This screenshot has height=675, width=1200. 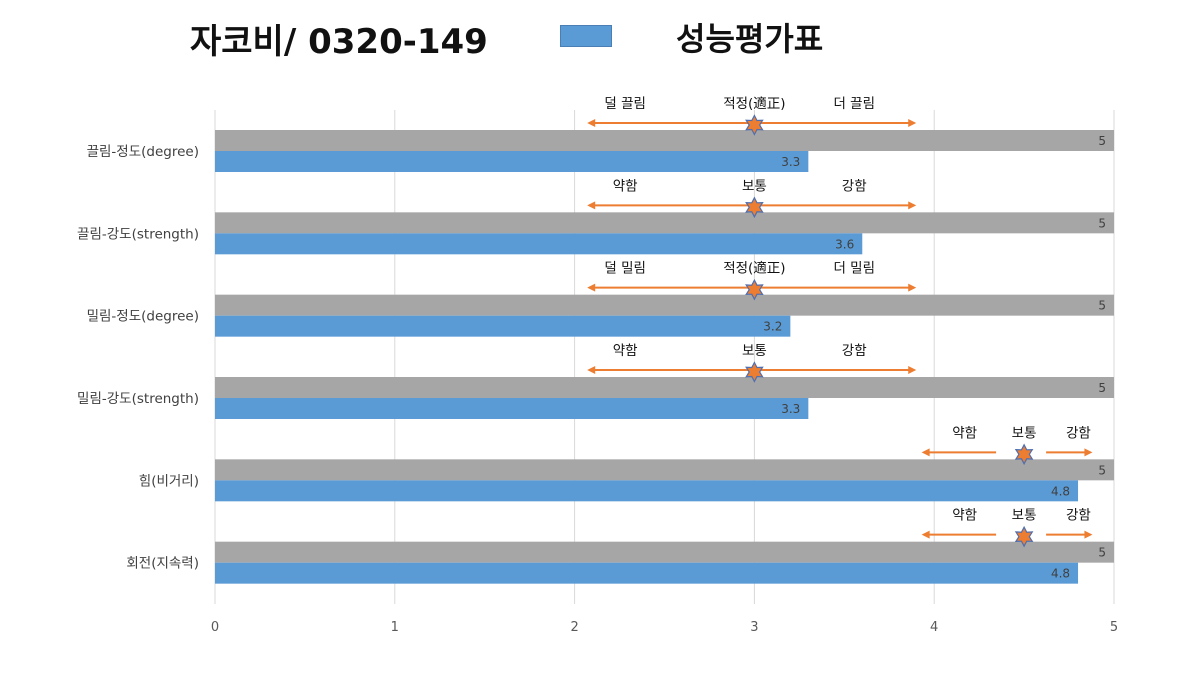 I want to click on legend-swatch, so click(x=586, y=36).